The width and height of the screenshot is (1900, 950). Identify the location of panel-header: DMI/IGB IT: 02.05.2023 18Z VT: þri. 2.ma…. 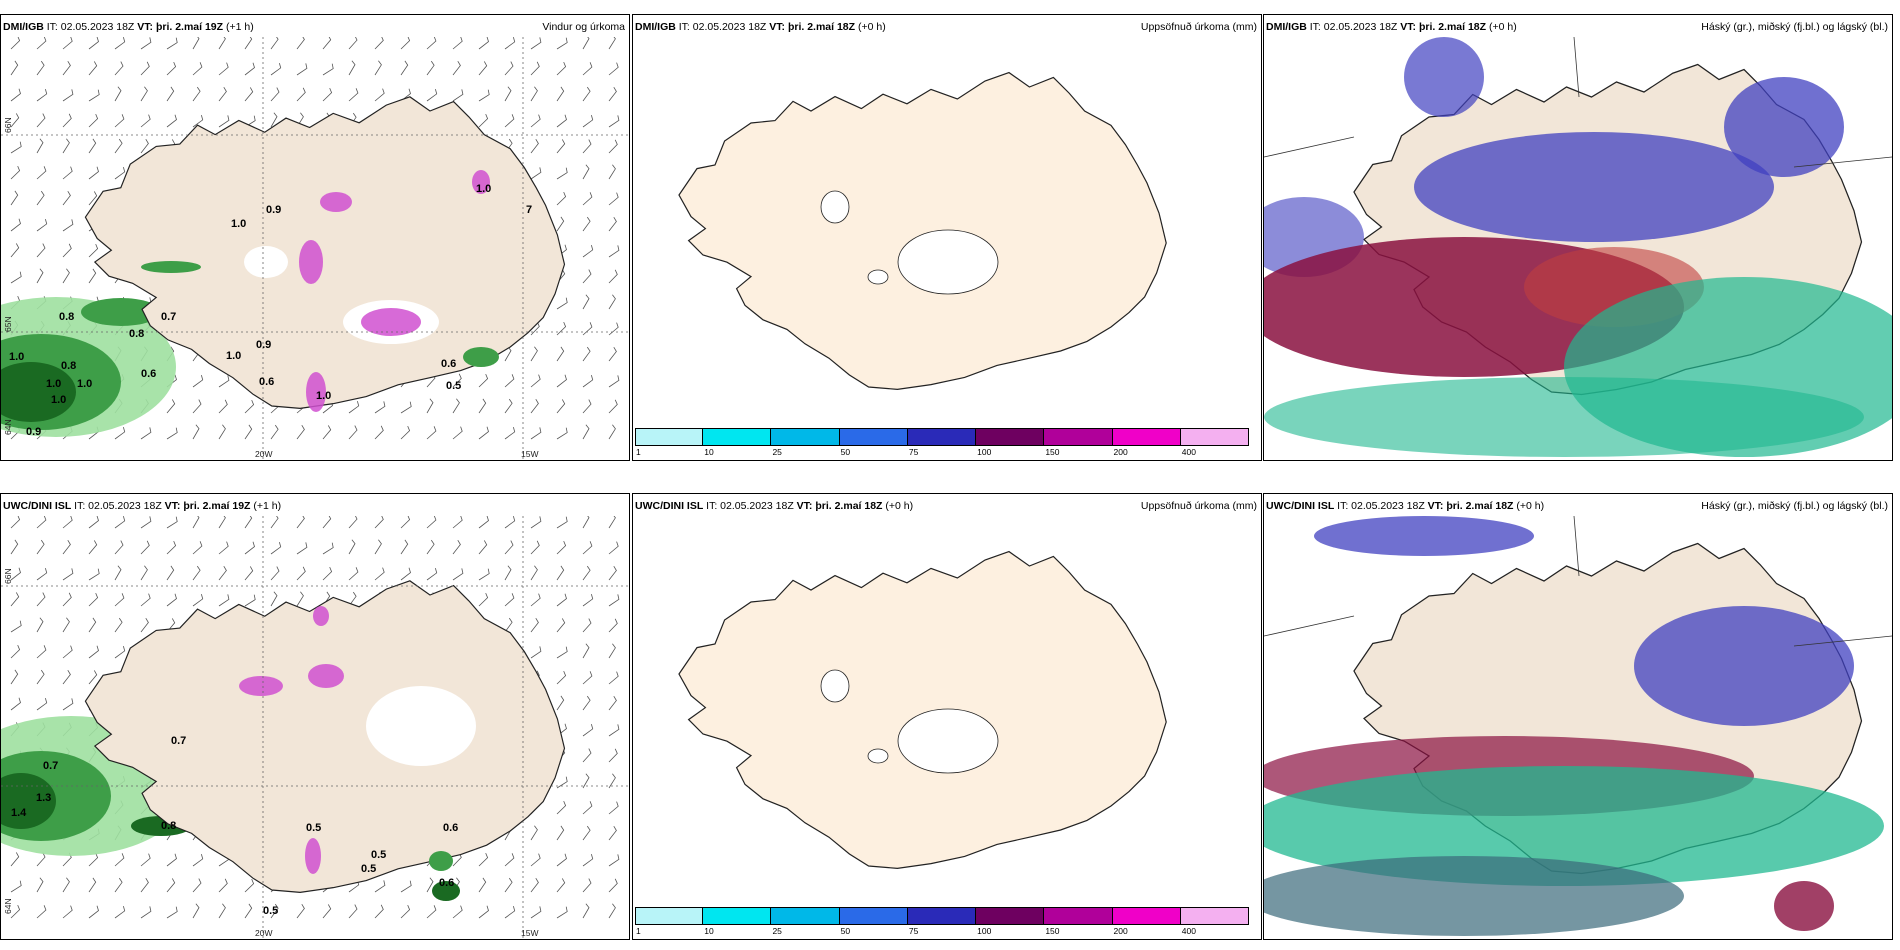
(315, 26).